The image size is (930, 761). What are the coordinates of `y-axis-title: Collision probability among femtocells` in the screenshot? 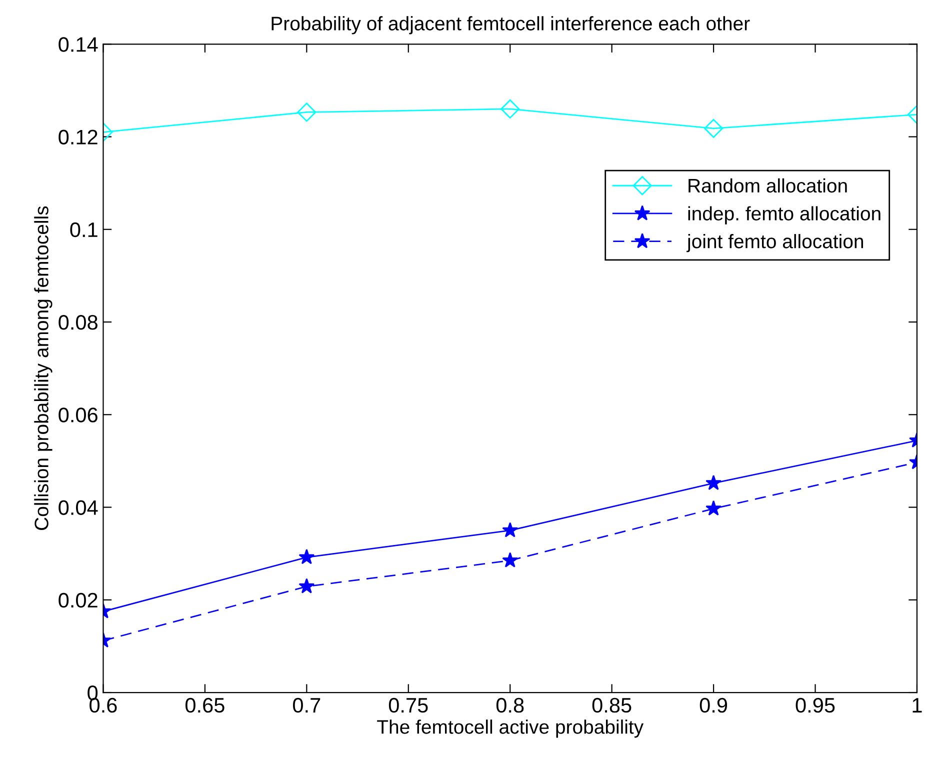 It's located at (43, 368).